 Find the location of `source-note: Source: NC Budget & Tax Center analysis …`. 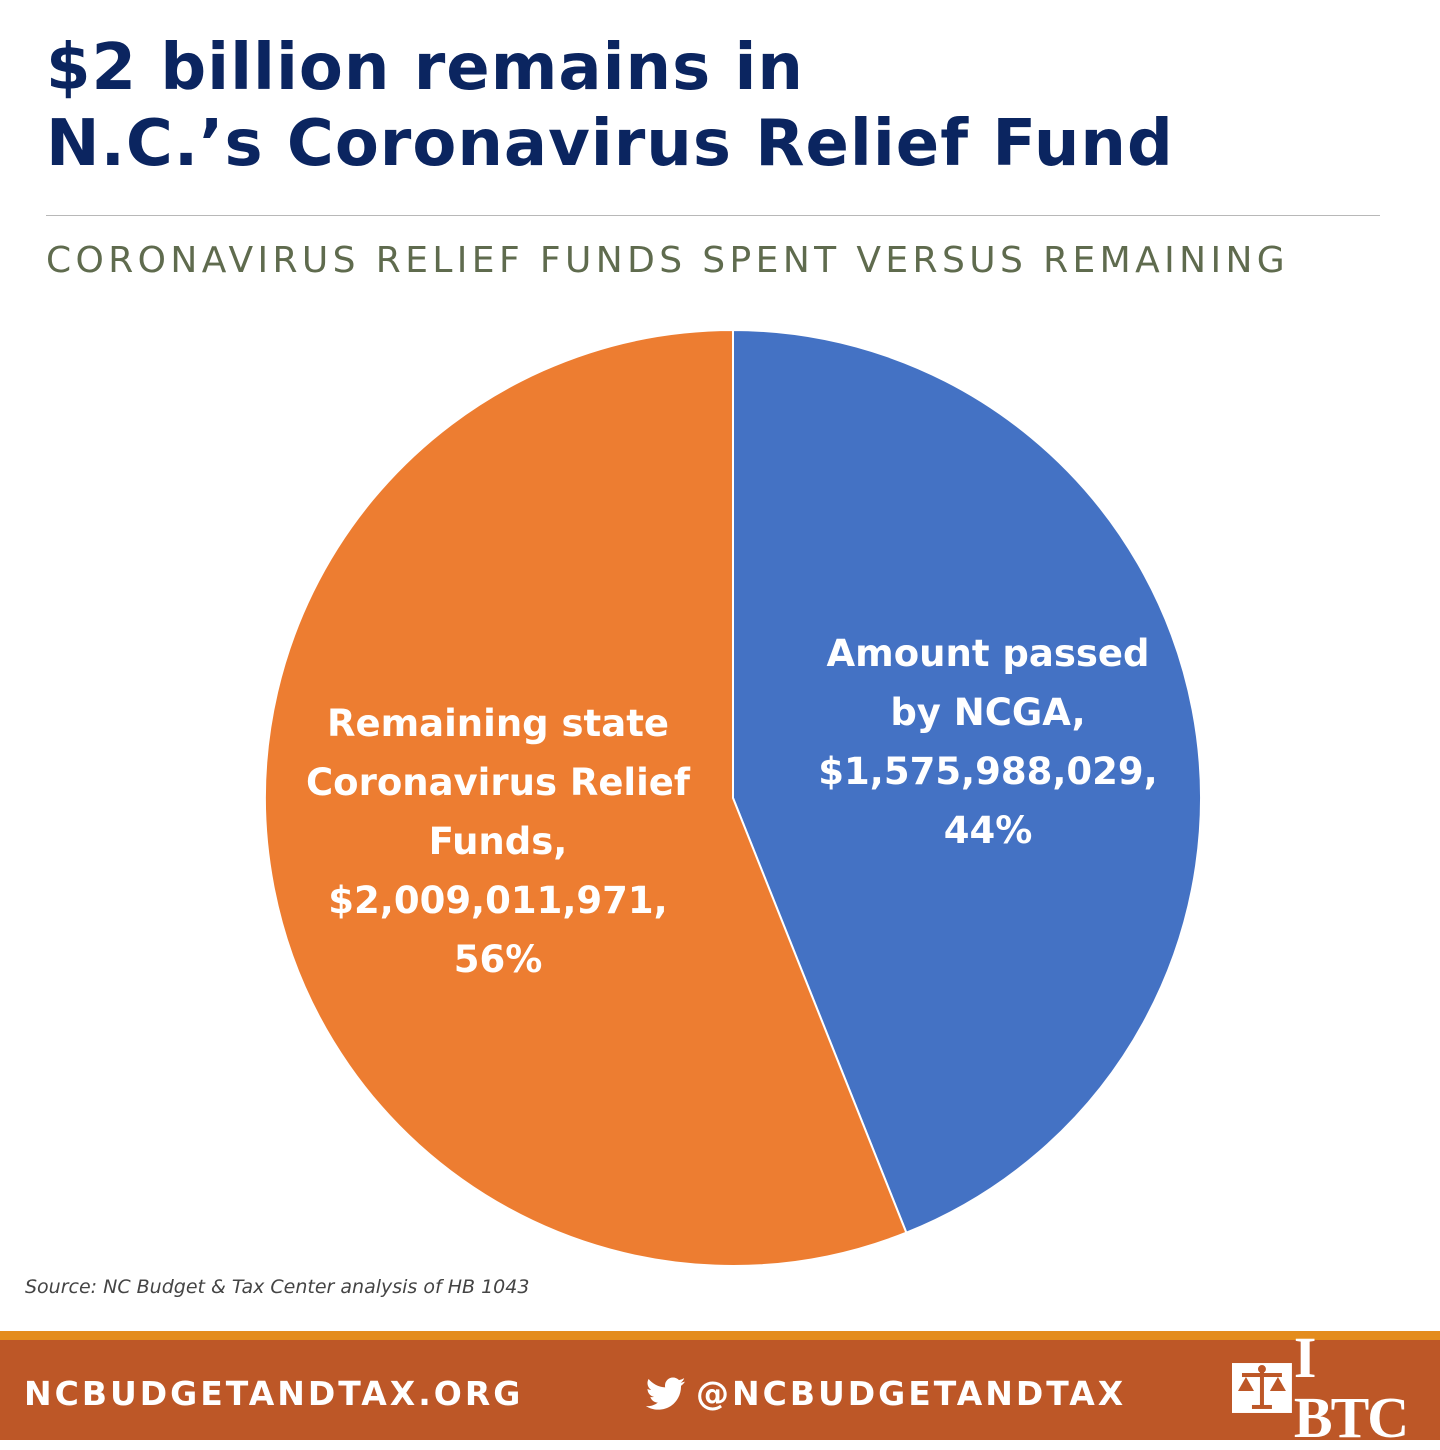

source-note: Source: NC Budget & Tax Center analysis … is located at coordinates (277, 1287).